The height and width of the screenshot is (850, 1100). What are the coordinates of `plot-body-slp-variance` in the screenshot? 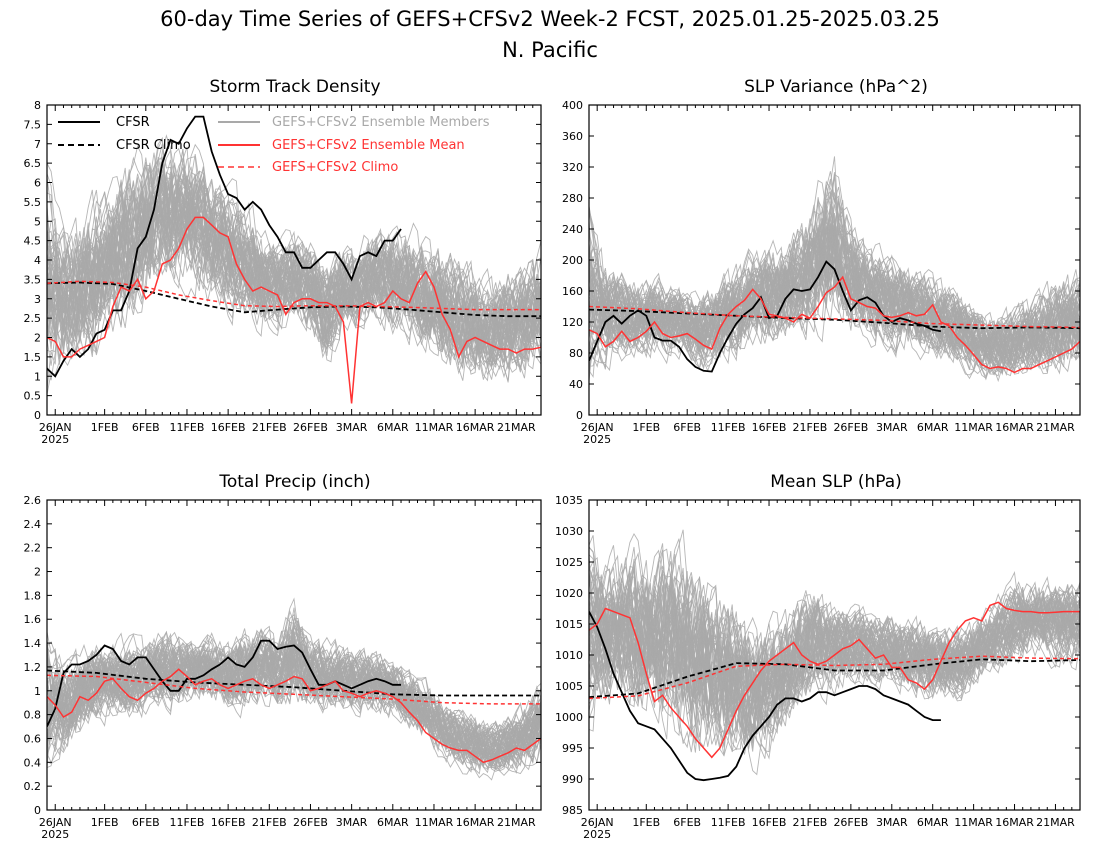 It's located at (834, 269).